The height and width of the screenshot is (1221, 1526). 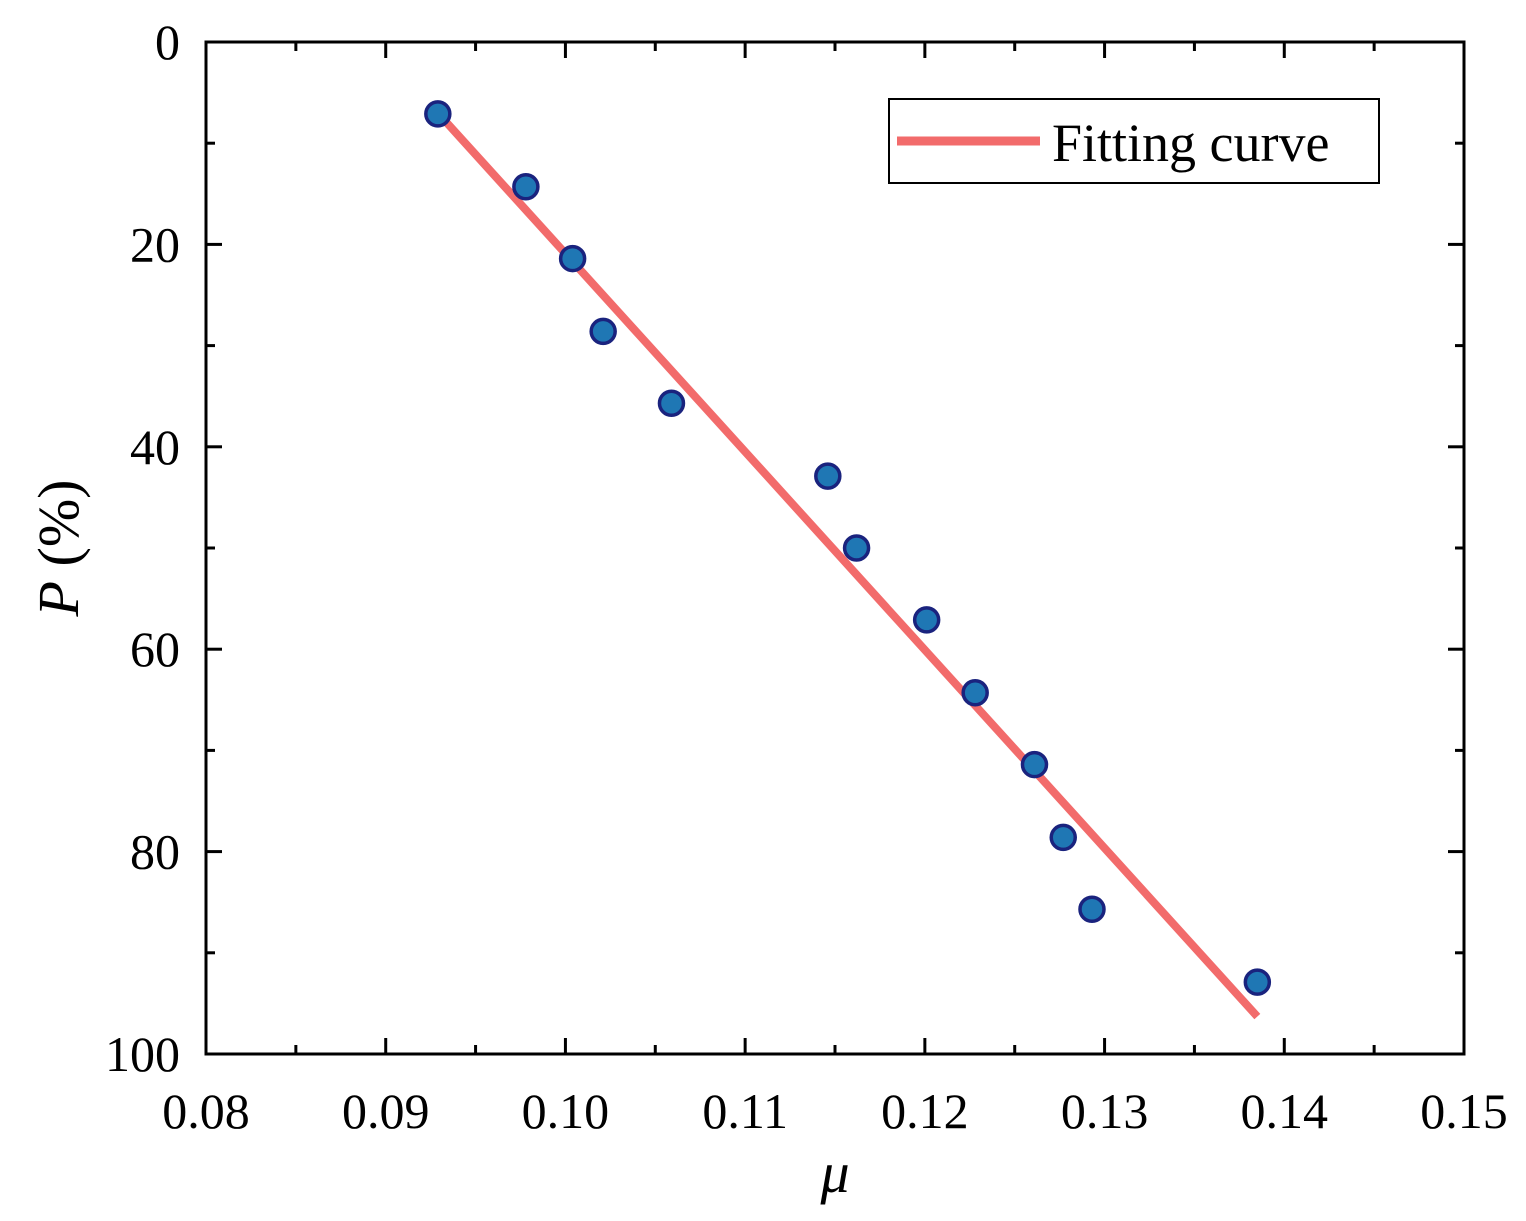 I want to click on y-tick-label: 100, so click(x=142, y=1054).